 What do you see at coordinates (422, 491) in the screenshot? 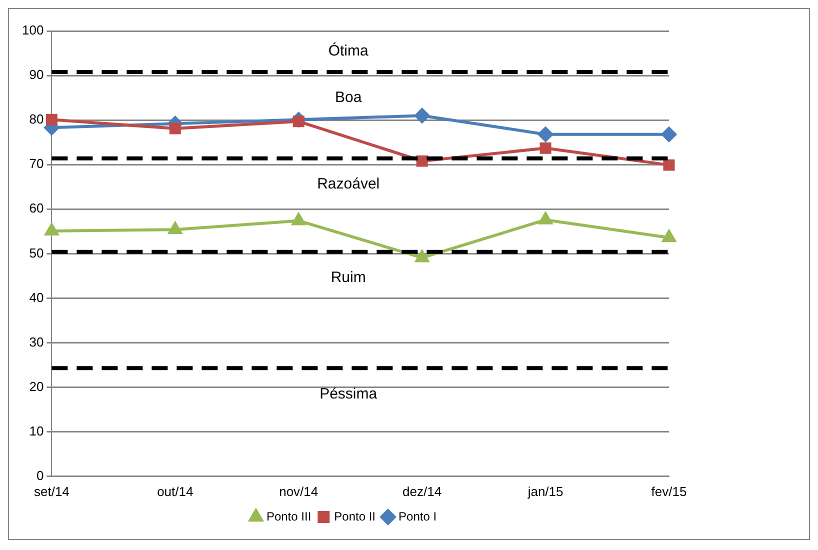
I see `x-tick-label: dez/14` at bounding box center [422, 491].